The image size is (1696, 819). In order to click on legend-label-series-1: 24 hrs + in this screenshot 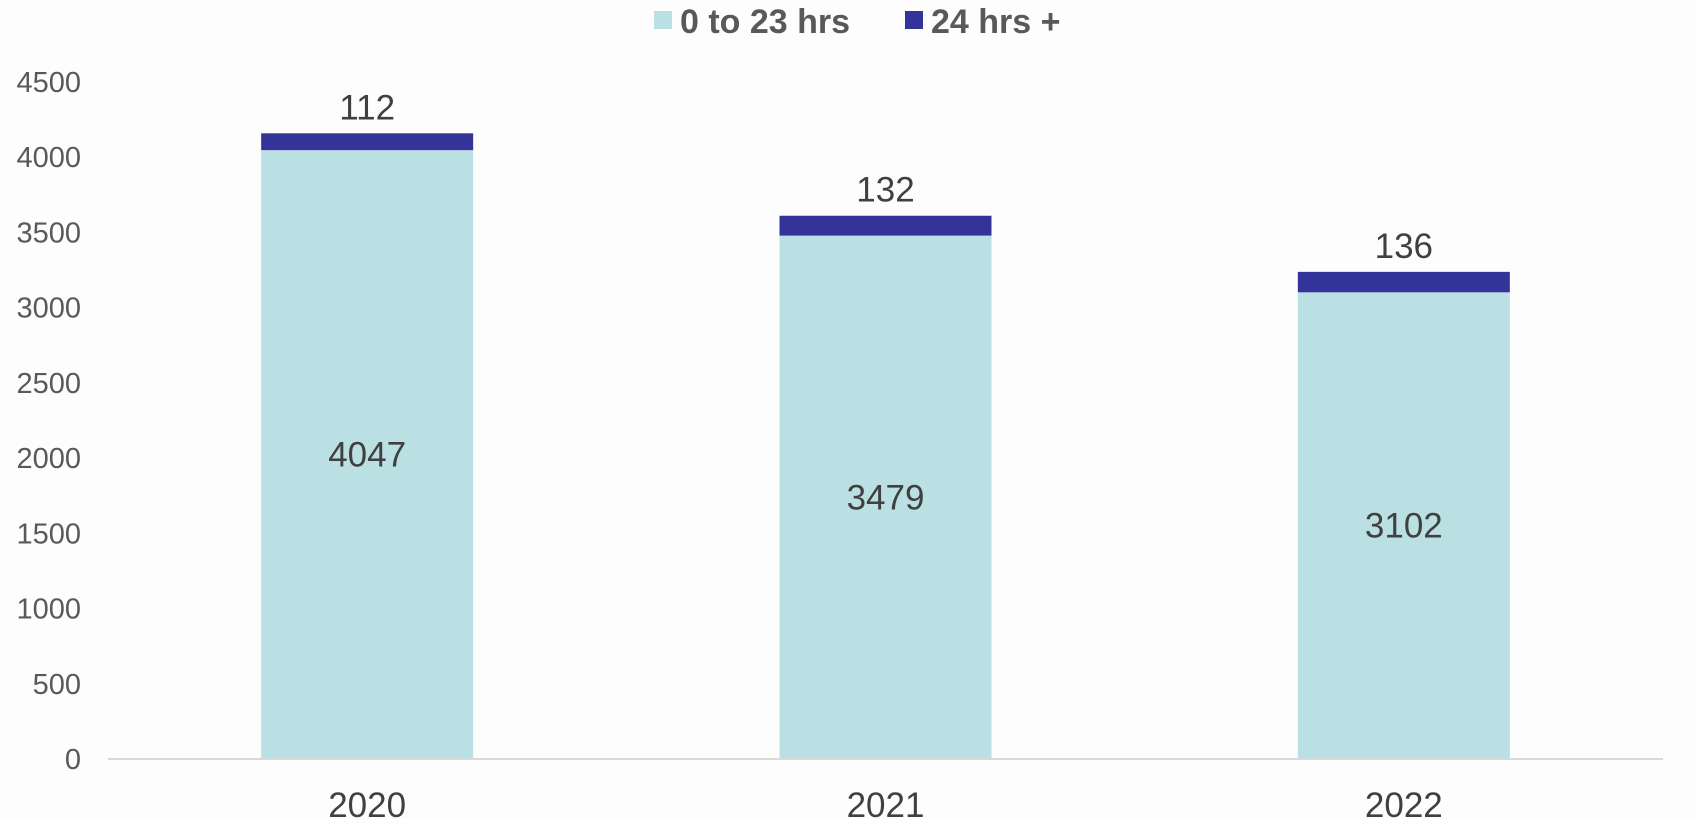, I will do `click(995, 22)`.